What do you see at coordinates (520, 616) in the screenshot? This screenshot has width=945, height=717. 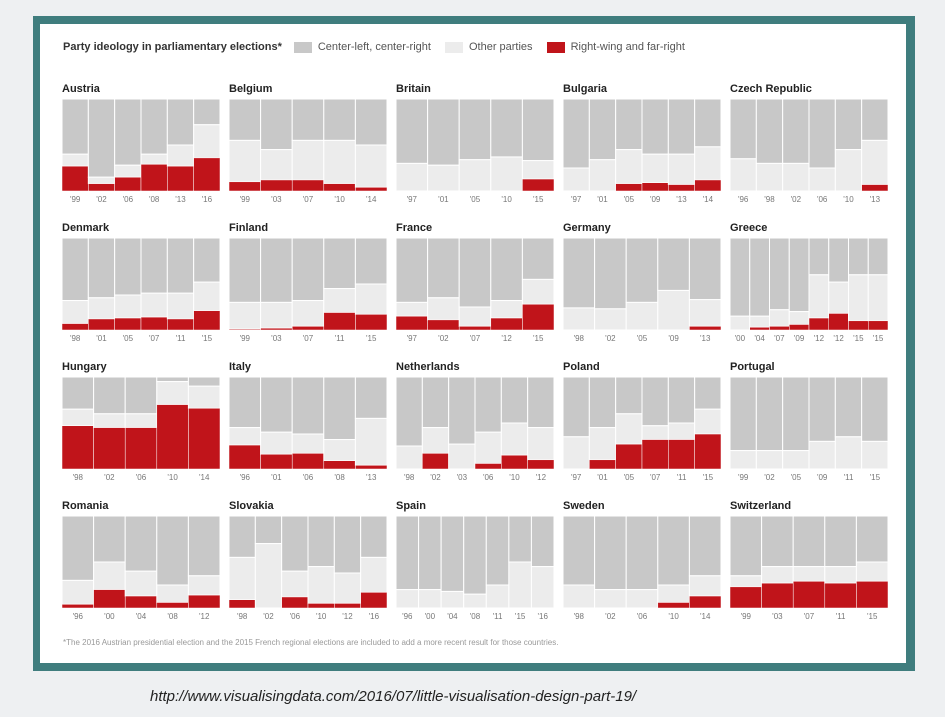 I see `tick-label-spain-5: '15` at bounding box center [520, 616].